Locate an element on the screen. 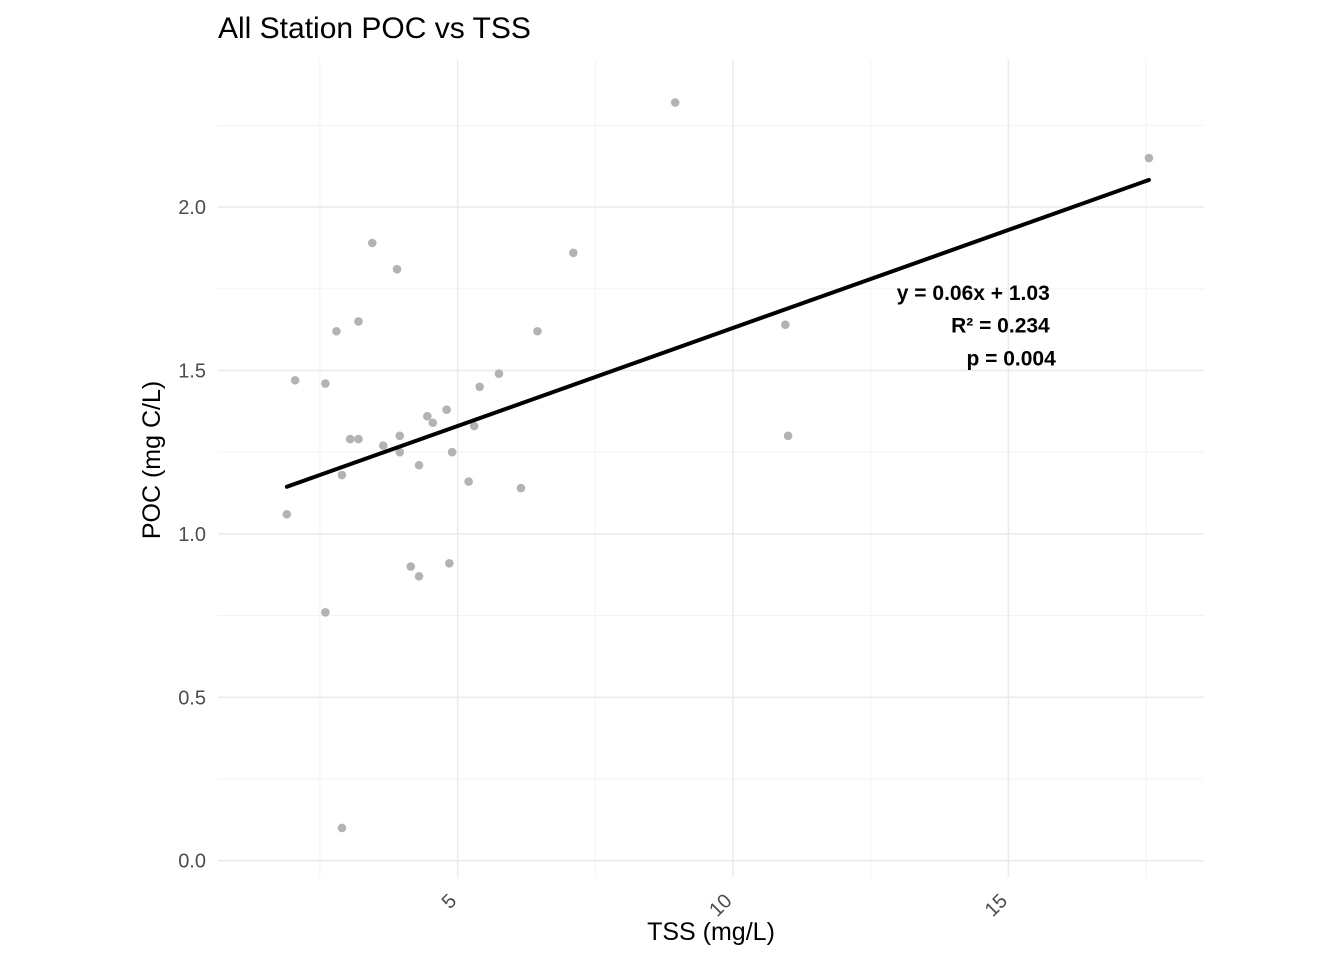 This screenshot has width=1344, height=960. regression-annotations: y = 0.06x + 1.03 R² = 0.234 p = 0.004 is located at coordinates (976, 326).